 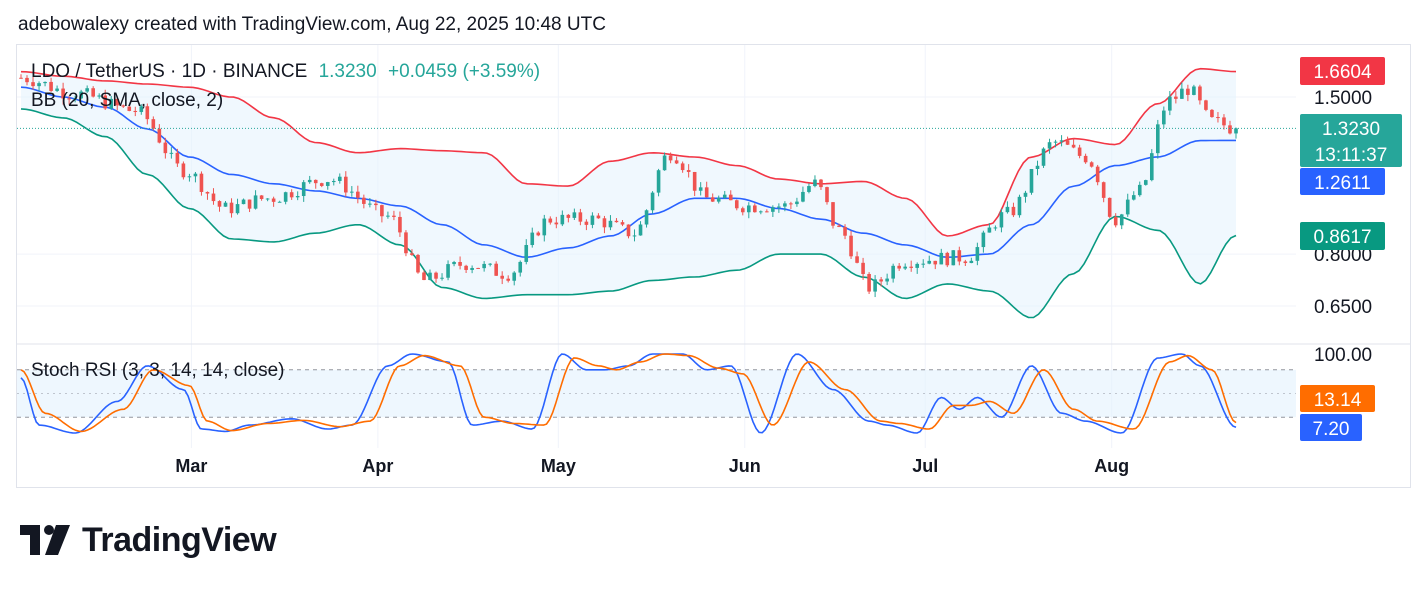 What do you see at coordinates (1351, 155) in the screenshot?
I see `badge-last-price-text-1: 13:11:37` at bounding box center [1351, 155].